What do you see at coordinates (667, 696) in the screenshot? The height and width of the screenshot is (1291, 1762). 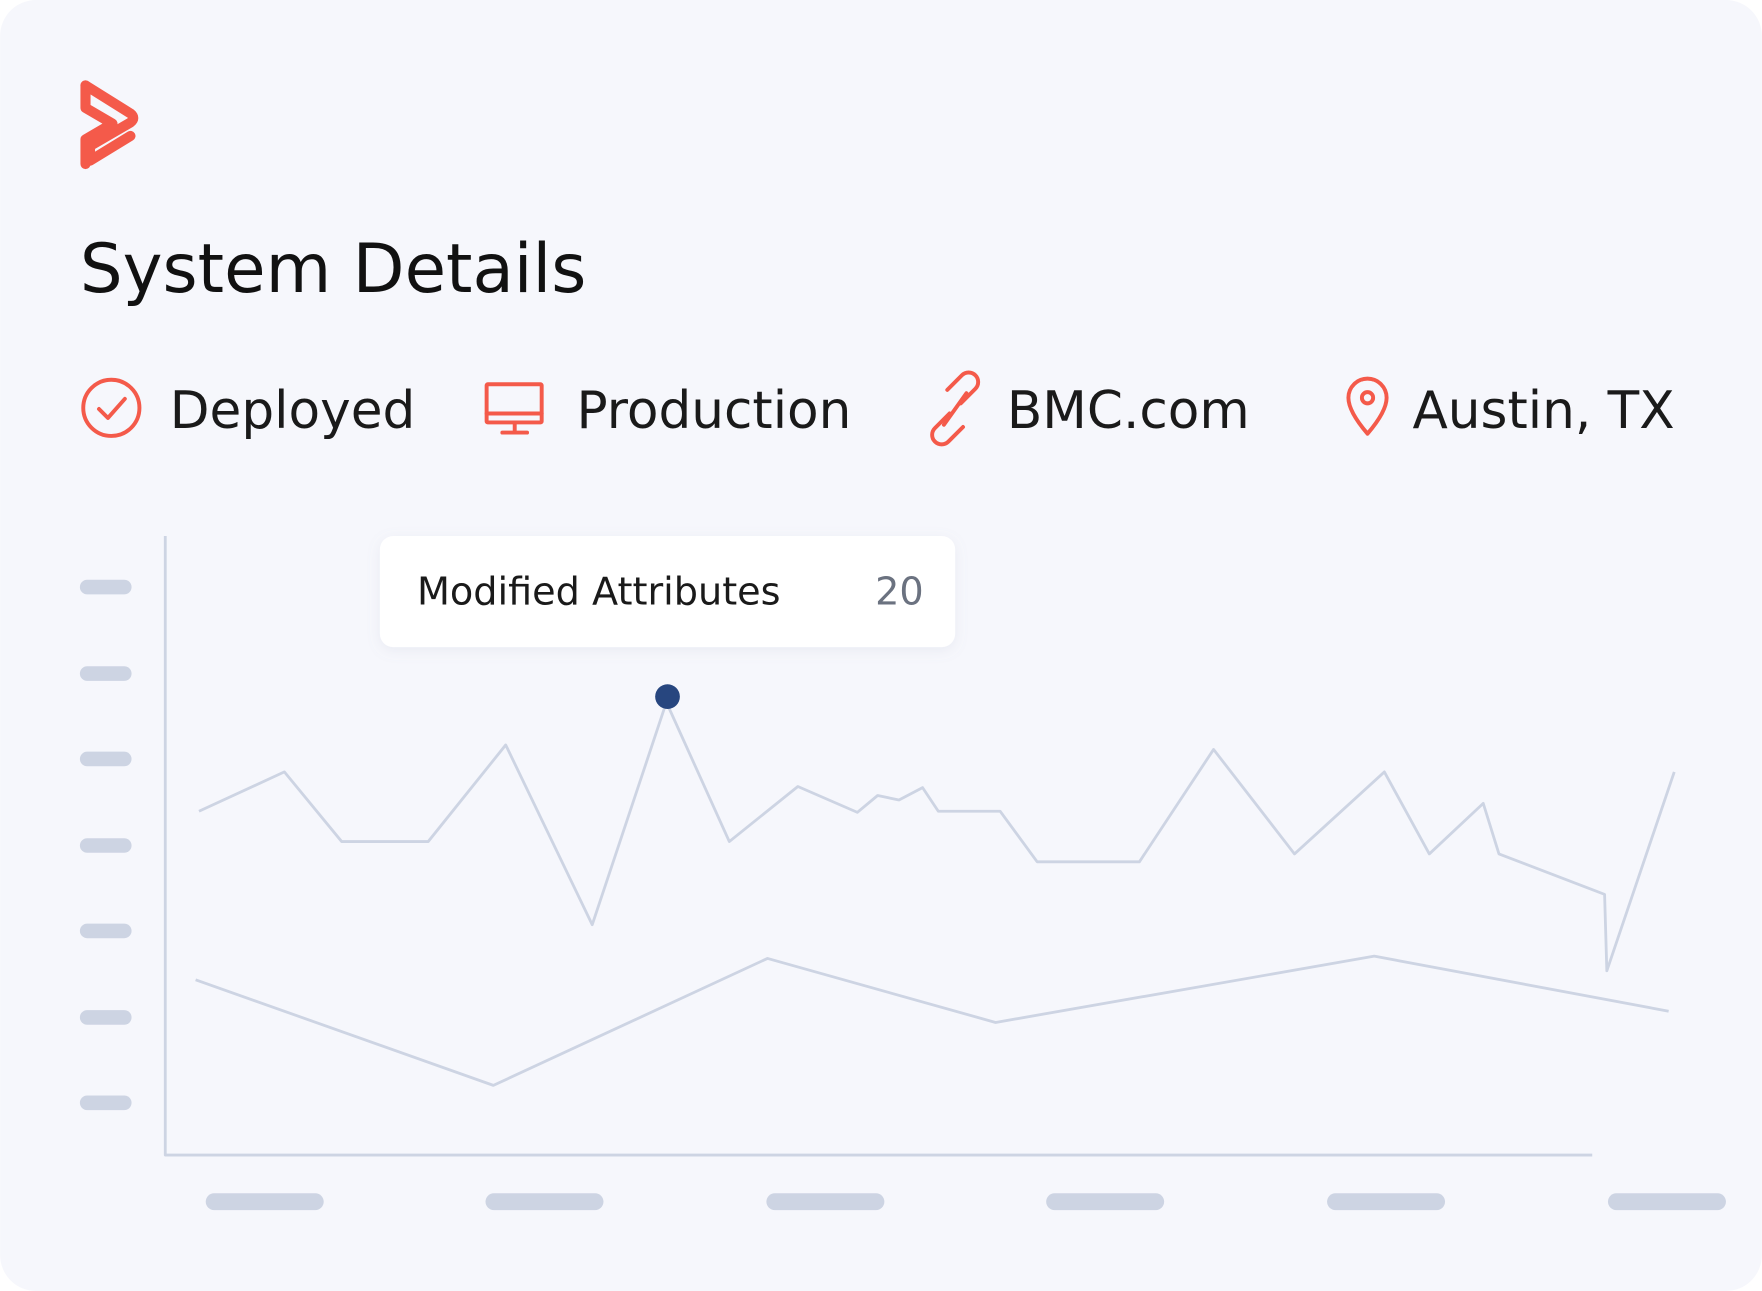 I see `highlight-point` at bounding box center [667, 696].